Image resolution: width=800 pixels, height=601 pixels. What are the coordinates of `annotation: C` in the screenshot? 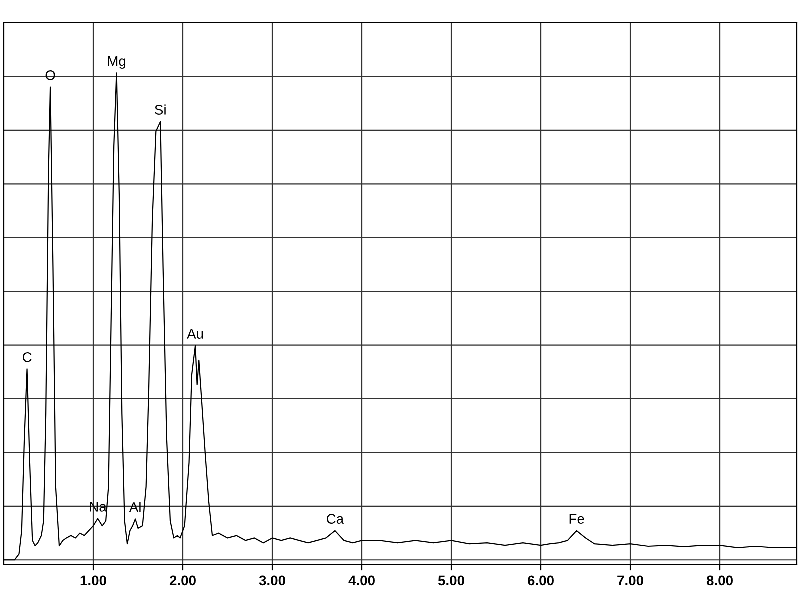 It's located at (27, 357).